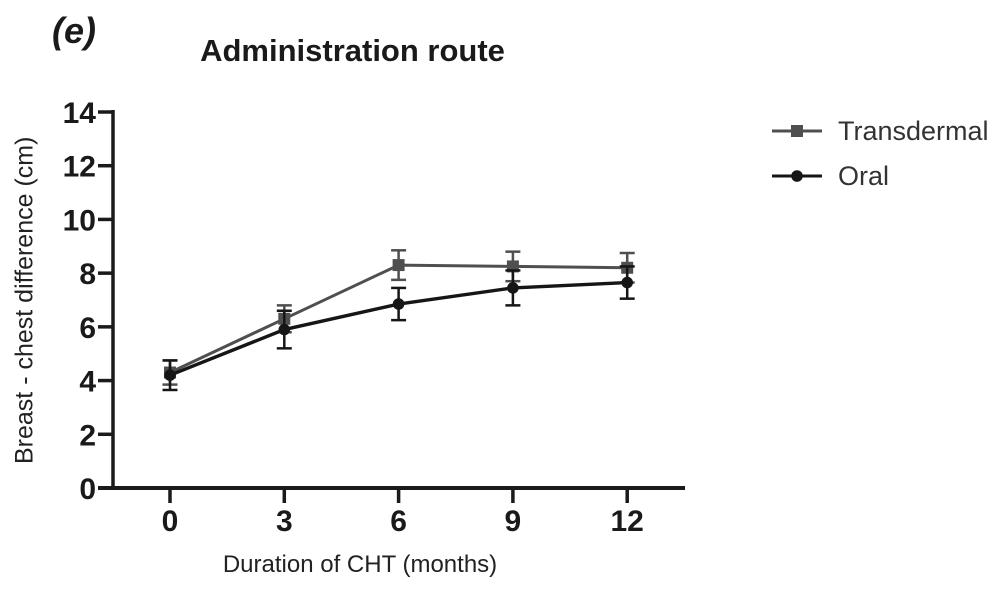 This screenshot has height=613, width=1008. I want to click on chart-title: Administration route, so click(352, 50).